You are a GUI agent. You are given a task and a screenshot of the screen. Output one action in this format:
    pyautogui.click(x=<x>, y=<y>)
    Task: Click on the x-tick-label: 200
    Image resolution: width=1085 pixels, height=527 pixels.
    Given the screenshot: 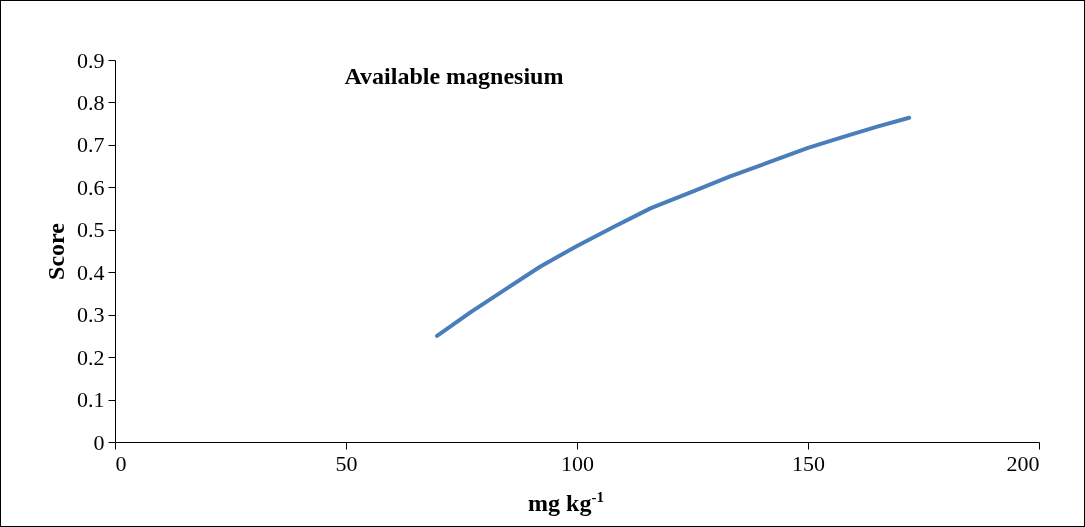 What is the action you would take?
    pyautogui.click(x=1023, y=463)
    